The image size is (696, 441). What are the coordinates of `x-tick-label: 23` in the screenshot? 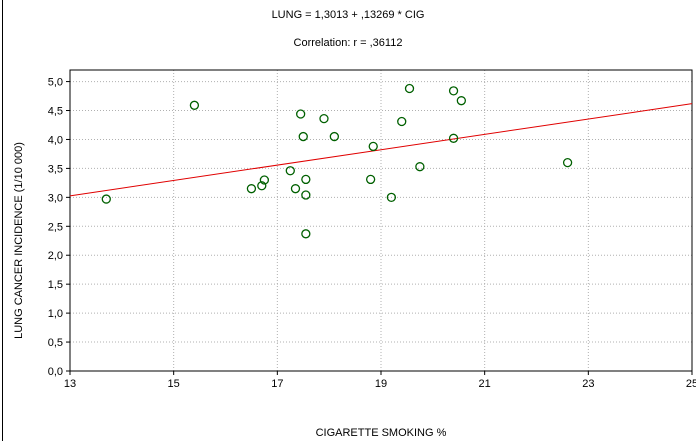 It's located at (588, 384).